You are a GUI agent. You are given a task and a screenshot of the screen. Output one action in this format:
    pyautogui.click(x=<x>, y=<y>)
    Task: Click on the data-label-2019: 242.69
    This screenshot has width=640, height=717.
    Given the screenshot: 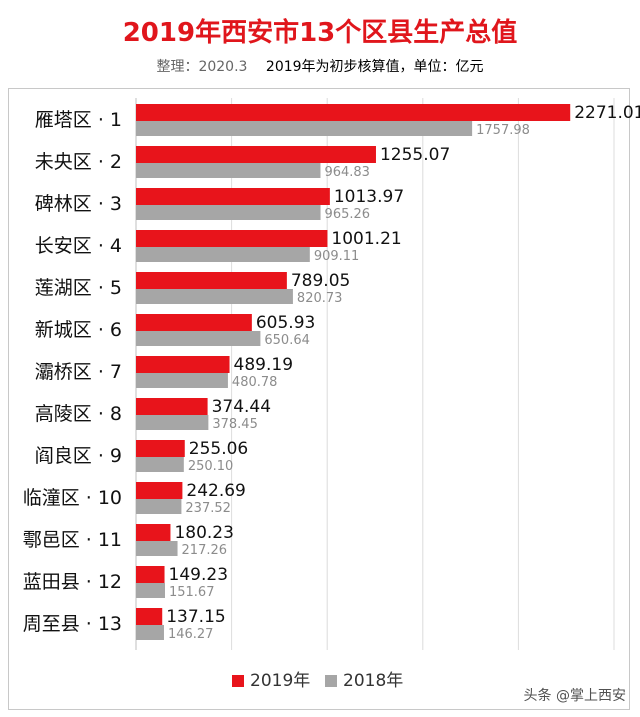 What is the action you would take?
    pyautogui.click(x=215, y=491)
    